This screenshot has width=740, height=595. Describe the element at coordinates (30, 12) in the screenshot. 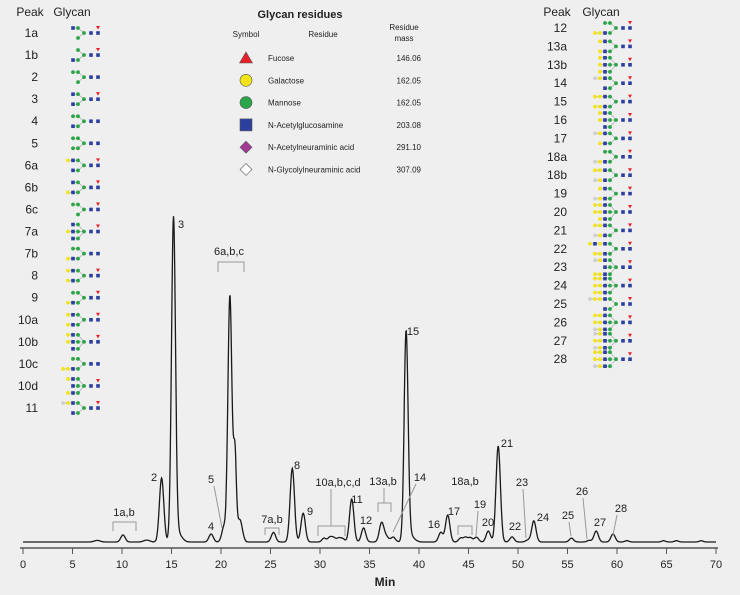

I see `left-header-peak: Peak` at that location.